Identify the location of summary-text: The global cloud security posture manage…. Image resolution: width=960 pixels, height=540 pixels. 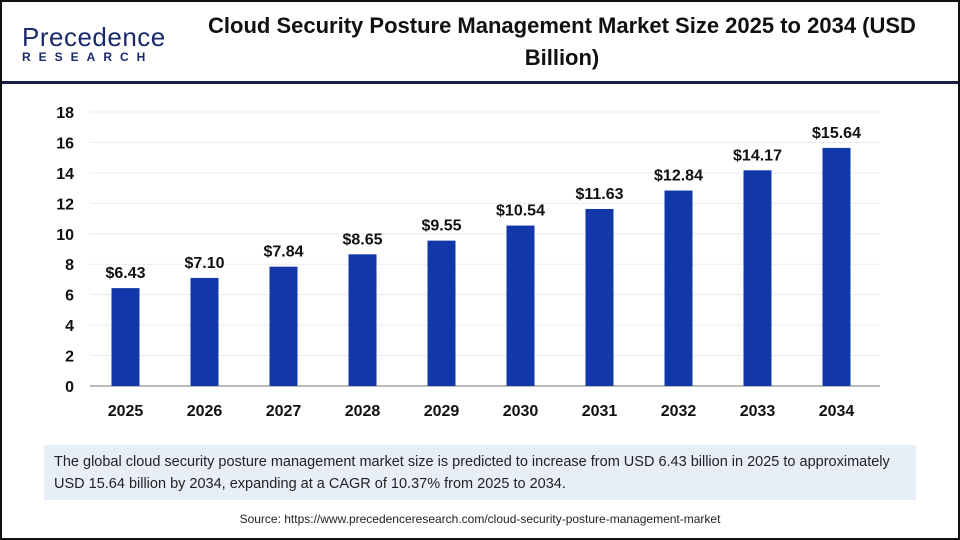
(472, 473).